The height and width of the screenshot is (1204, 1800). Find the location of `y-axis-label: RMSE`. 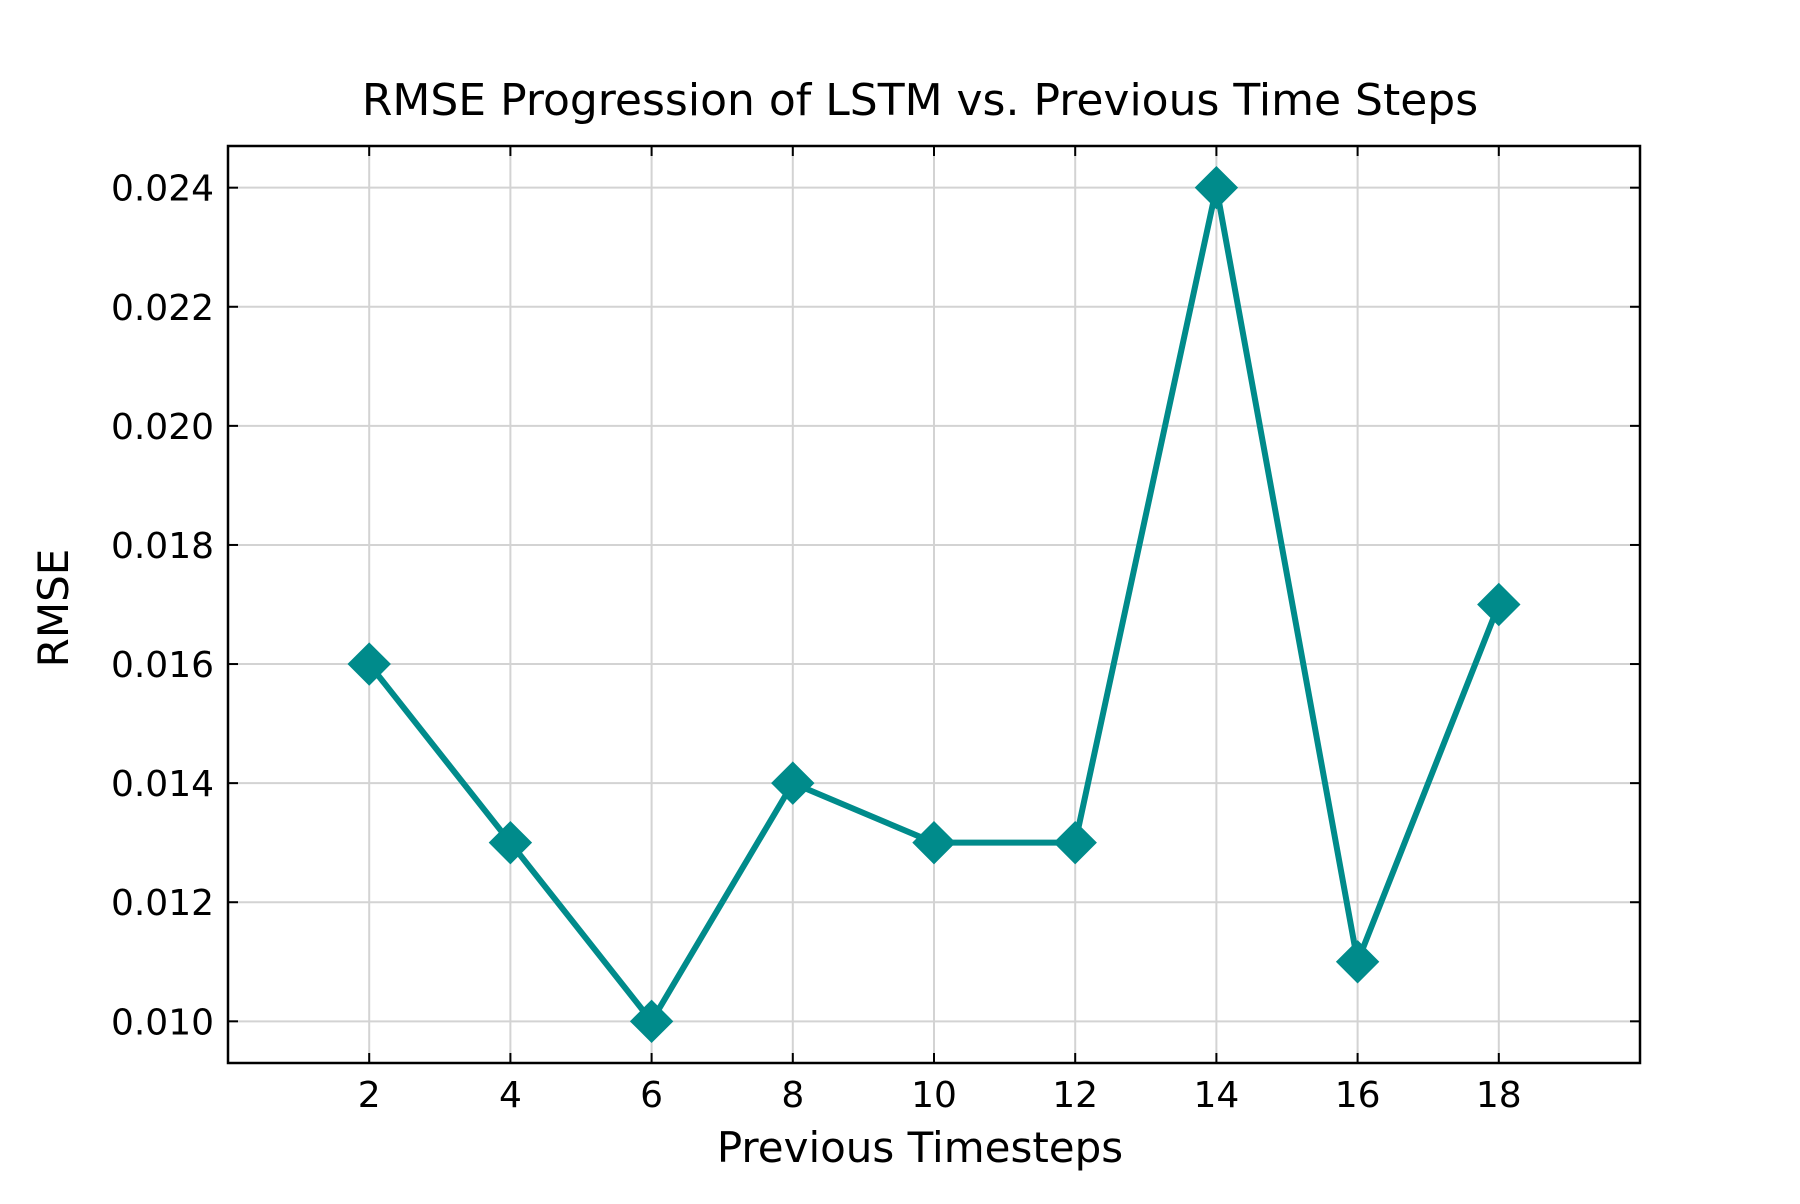

y-axis-label: RMSE is located at coordinates (53, 608).